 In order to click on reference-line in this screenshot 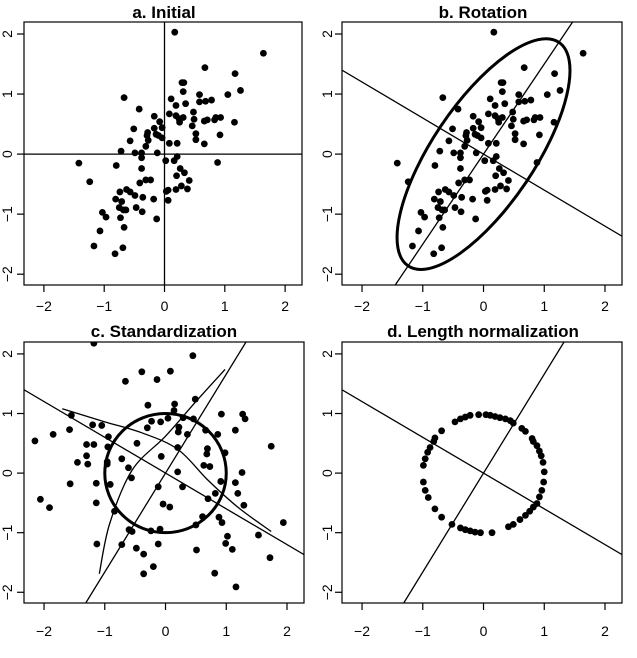, I will do `click(482, 153)`.